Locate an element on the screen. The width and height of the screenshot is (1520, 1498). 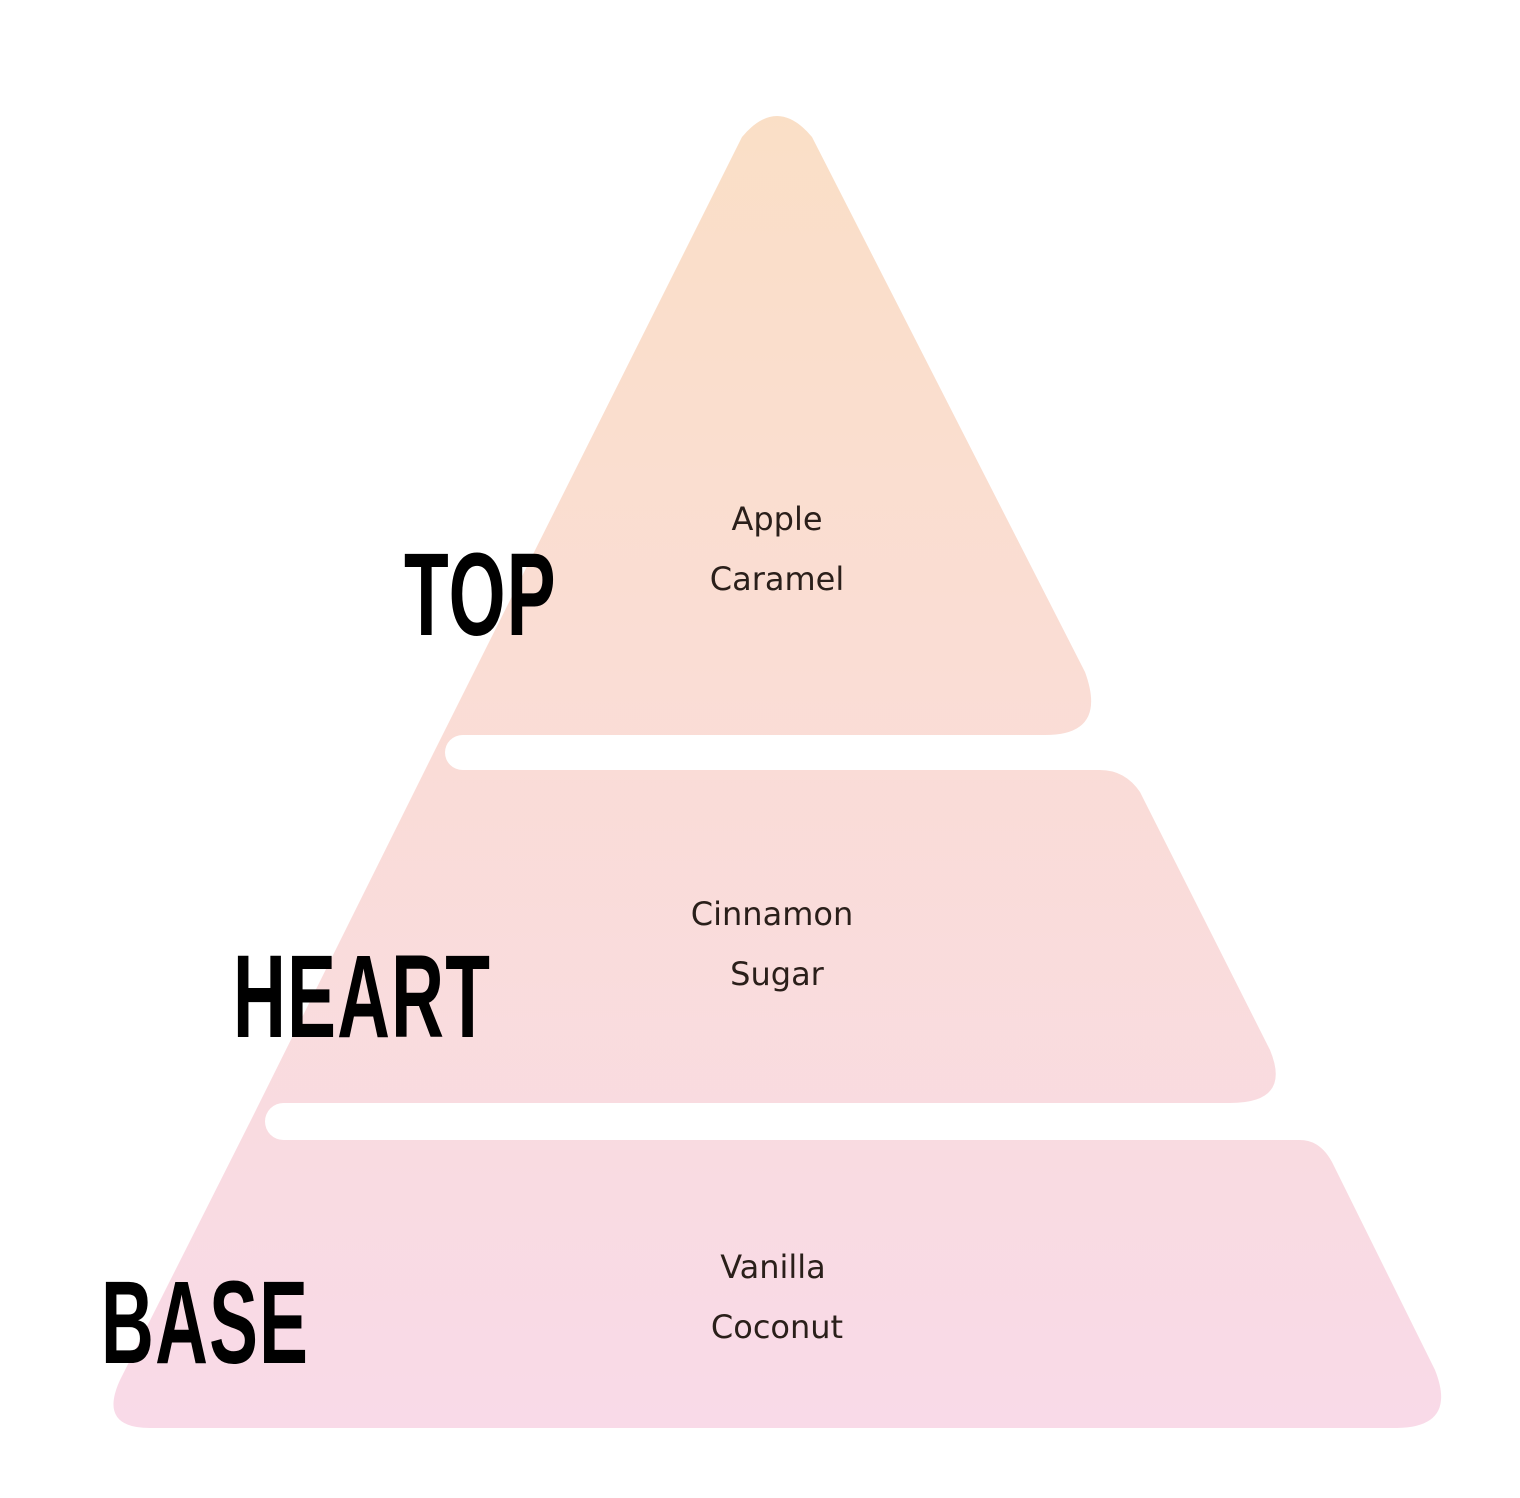
note-heart-2: Sugar is located at coordinates (777, 974).